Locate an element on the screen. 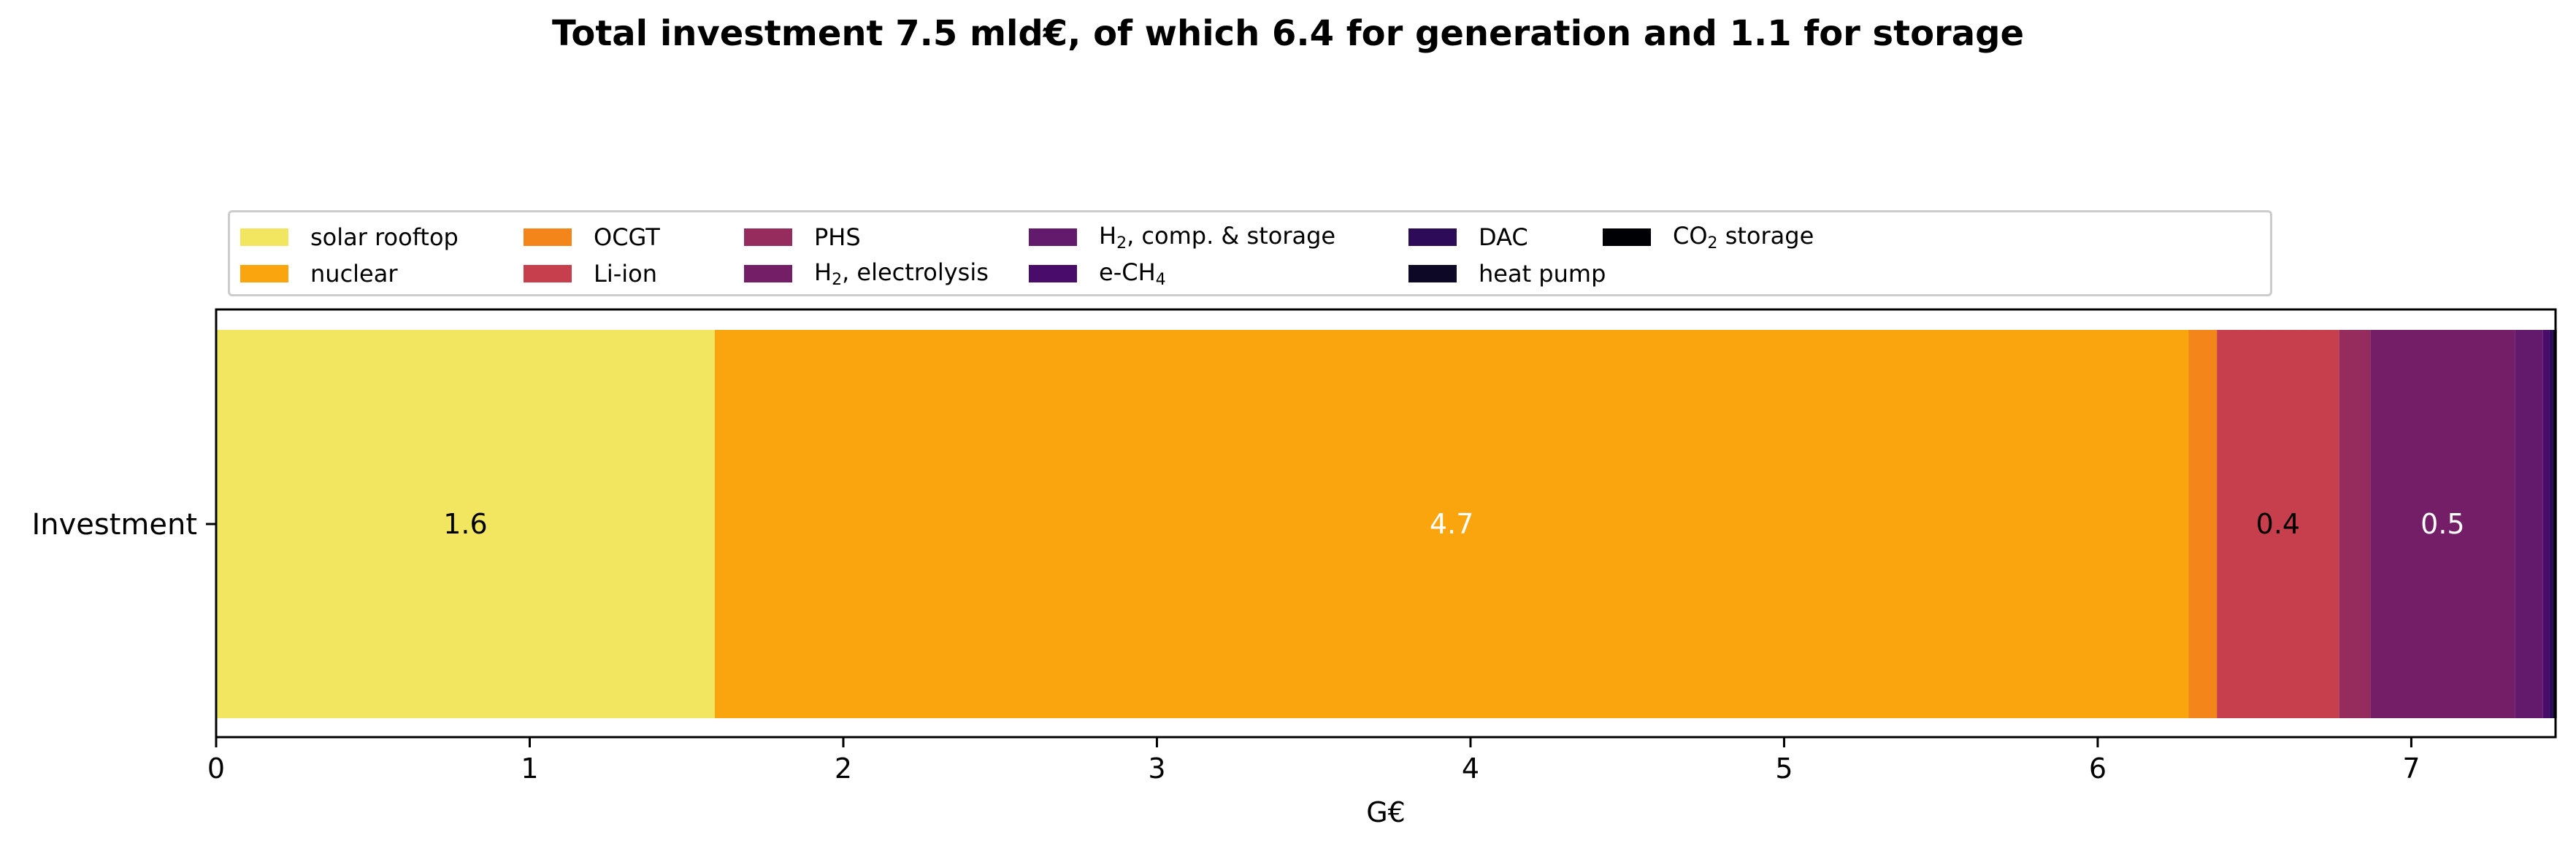  legend-item: solar rooftop is located at coordinates (349, 237).